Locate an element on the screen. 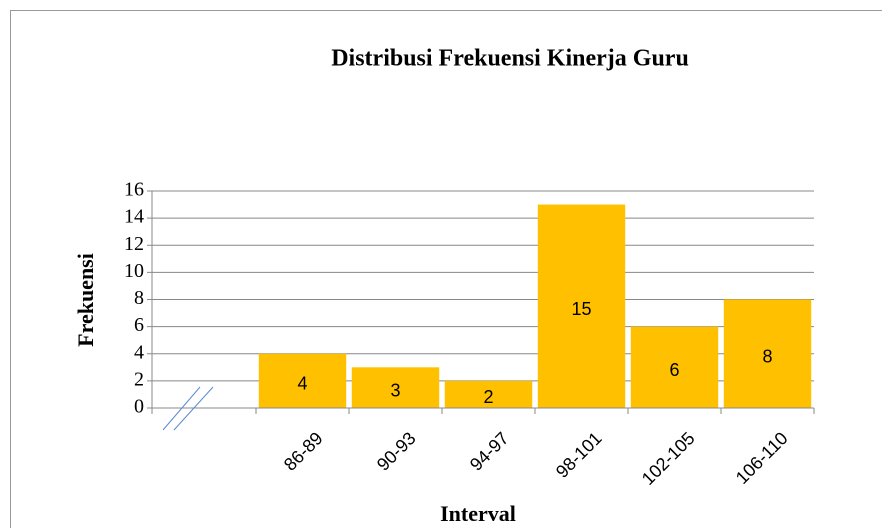  y-tick-label: 8 is located at coordinates (139, 298).